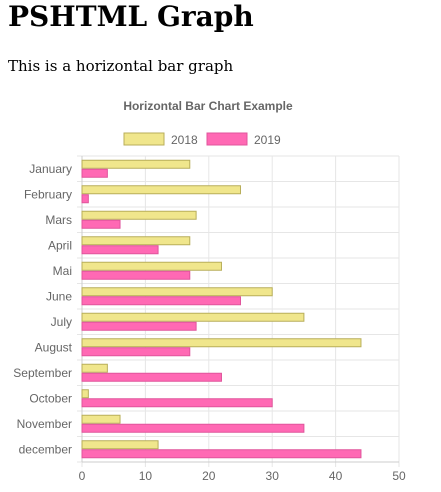 The width and height of the screenshot is (441, 492). What do you see at coordinates (136, 164) in the screenshot?
I see `bar-2018-January` at bounding box center [136, 164].